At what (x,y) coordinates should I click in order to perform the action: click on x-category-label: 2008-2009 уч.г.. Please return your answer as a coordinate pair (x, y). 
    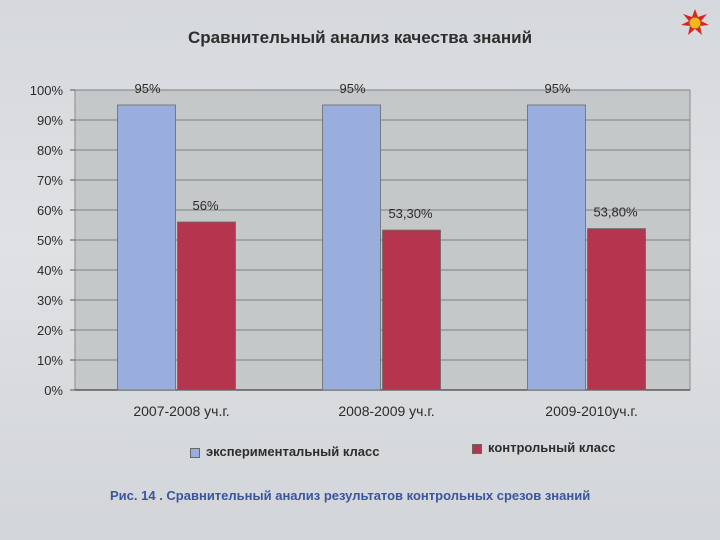
    Looking at the image, I should click on (386, 411).